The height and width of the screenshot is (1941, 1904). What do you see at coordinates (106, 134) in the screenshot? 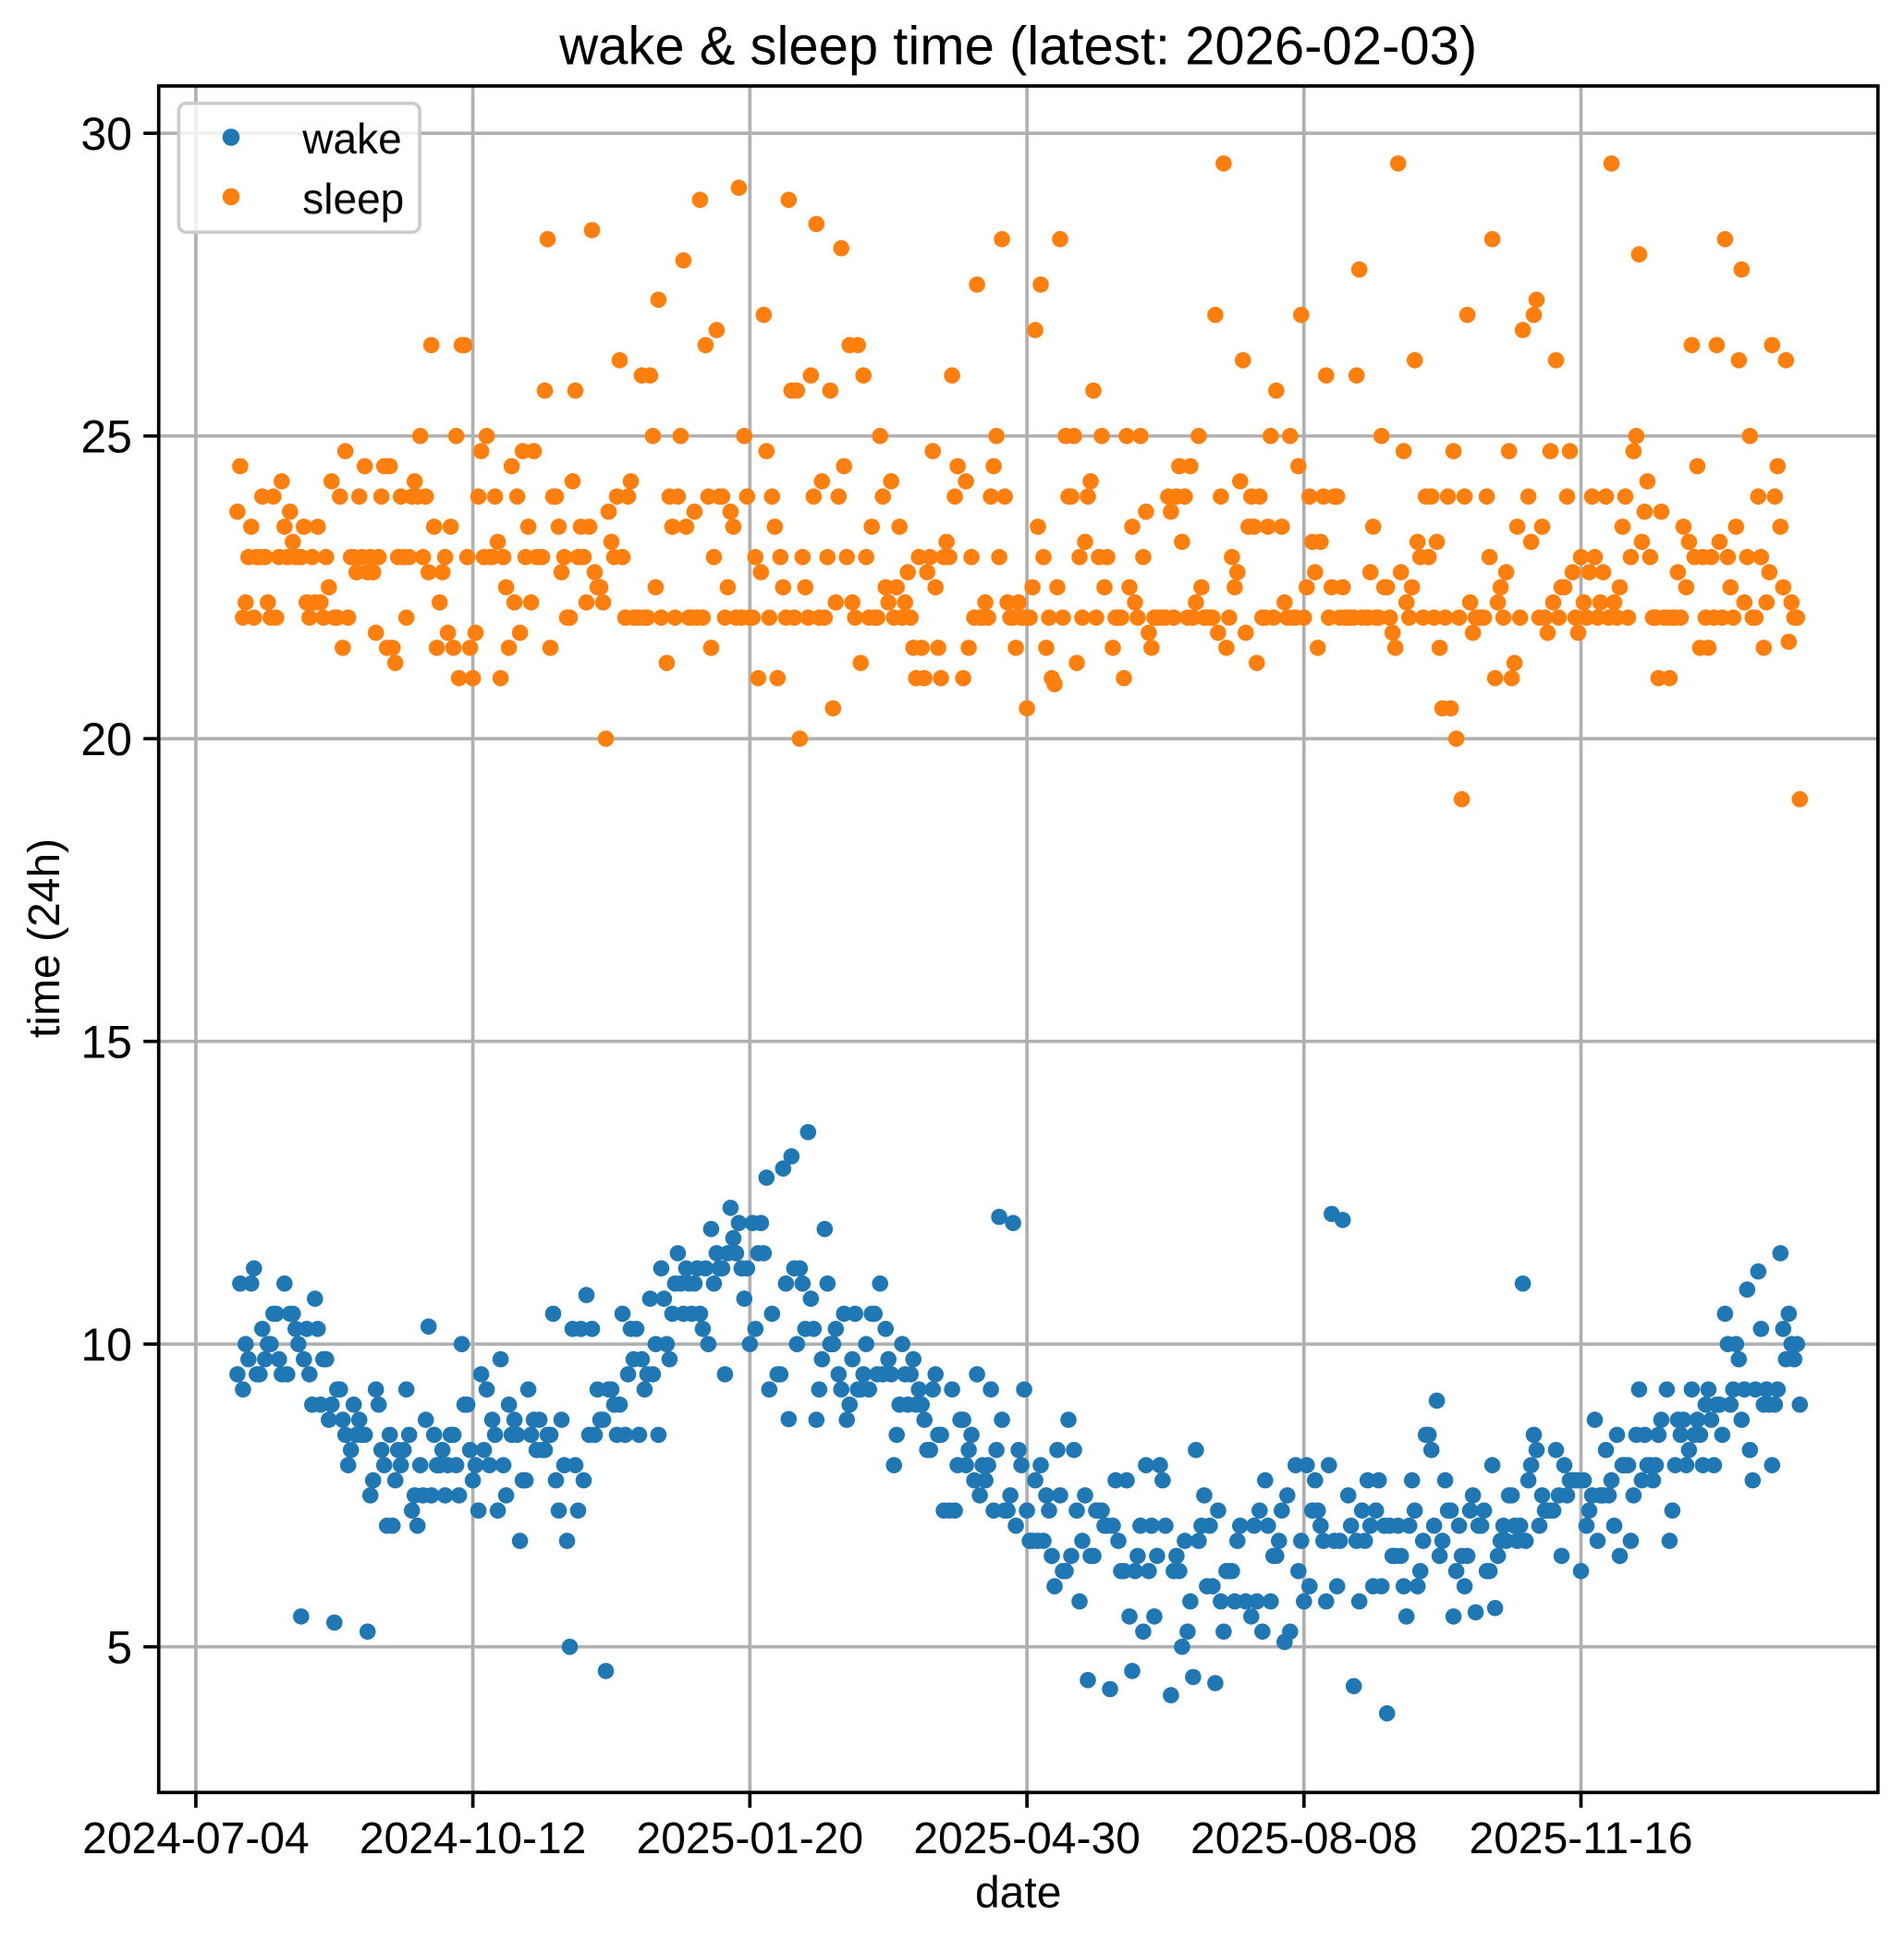
I see `svg-text: 30` at bounding box center [106, 134].